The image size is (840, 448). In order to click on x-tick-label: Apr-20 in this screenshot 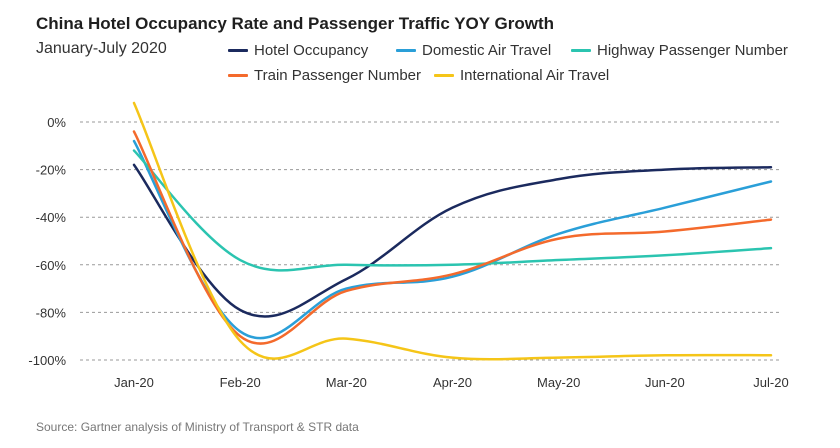, I will do `click(452, 382)`.